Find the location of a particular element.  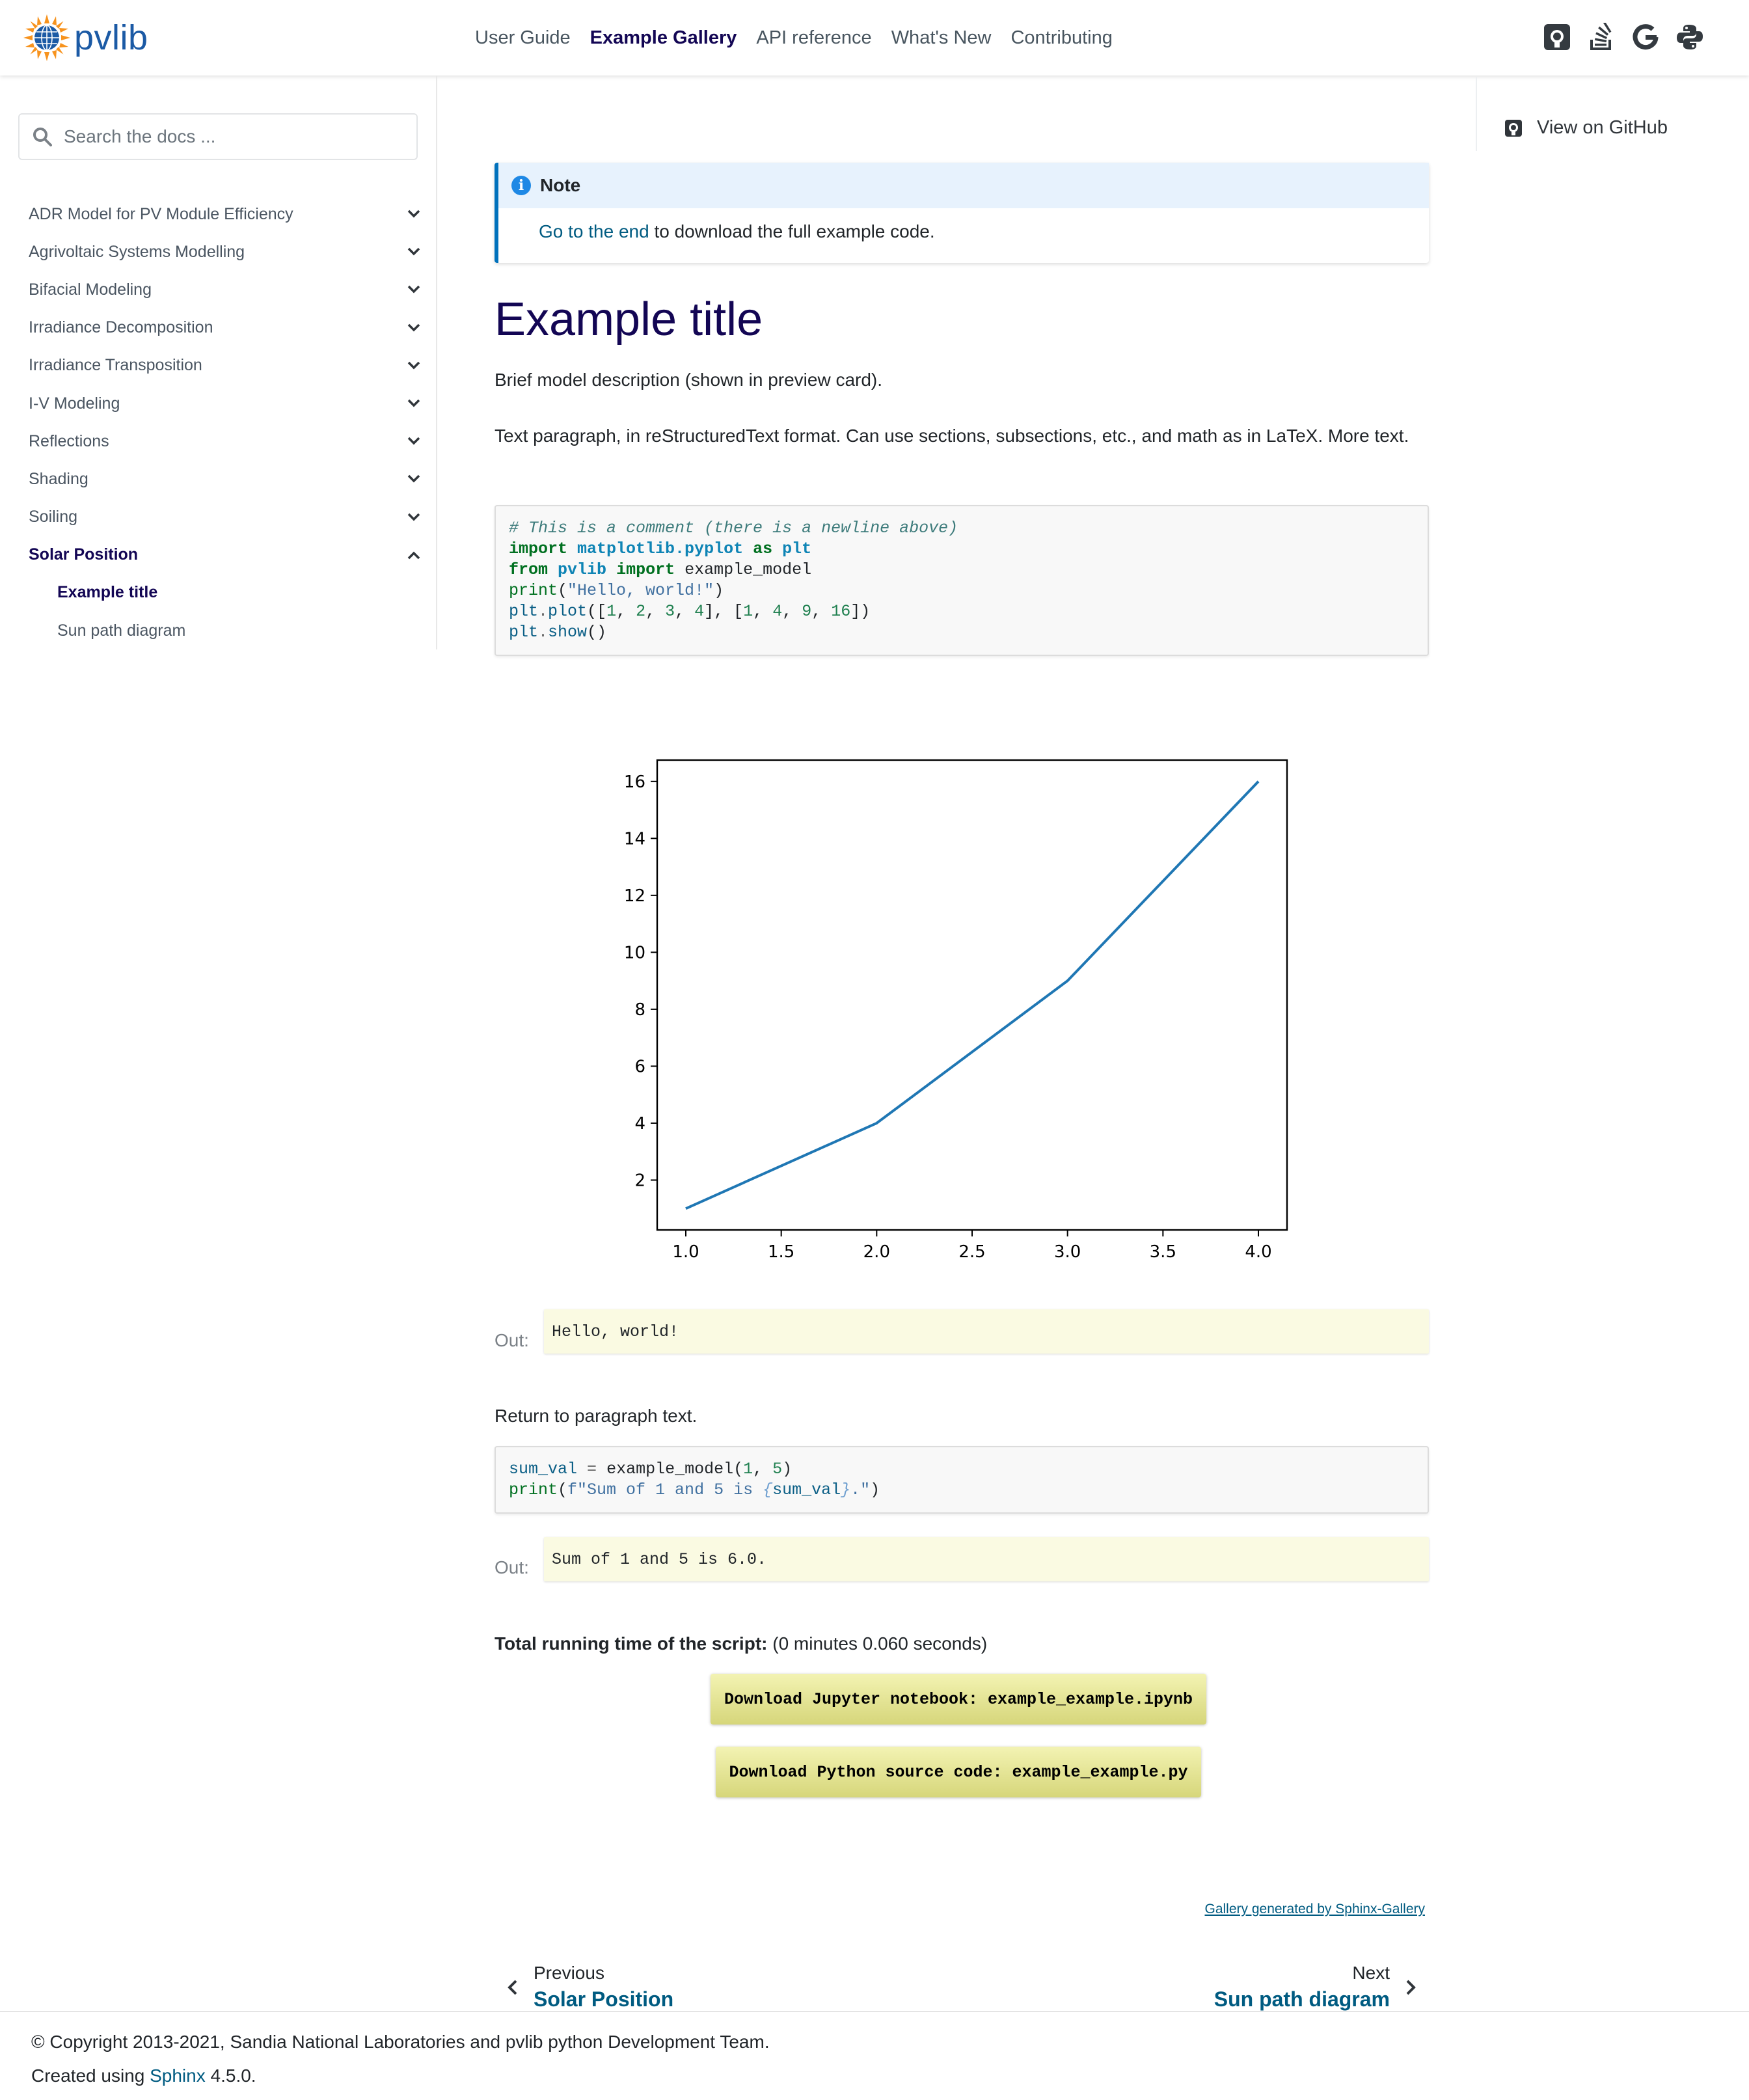

previous-page-link: Previous Solar Position is located at coordinates (589, 1987).